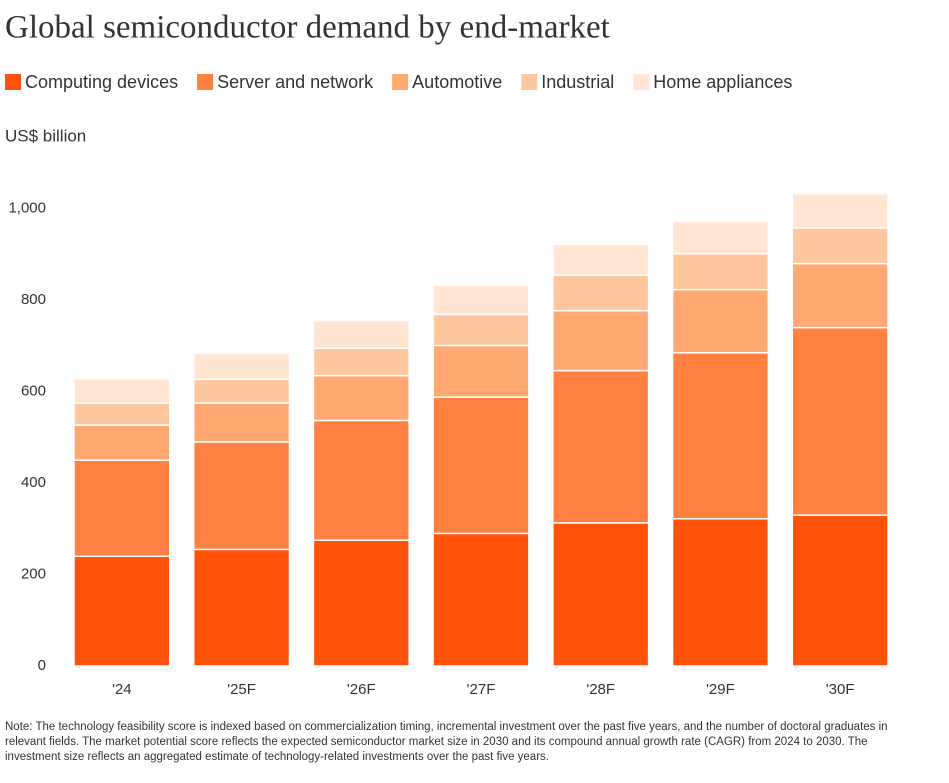  I want to click on x-tick-label: '30F, so click(840, 689).